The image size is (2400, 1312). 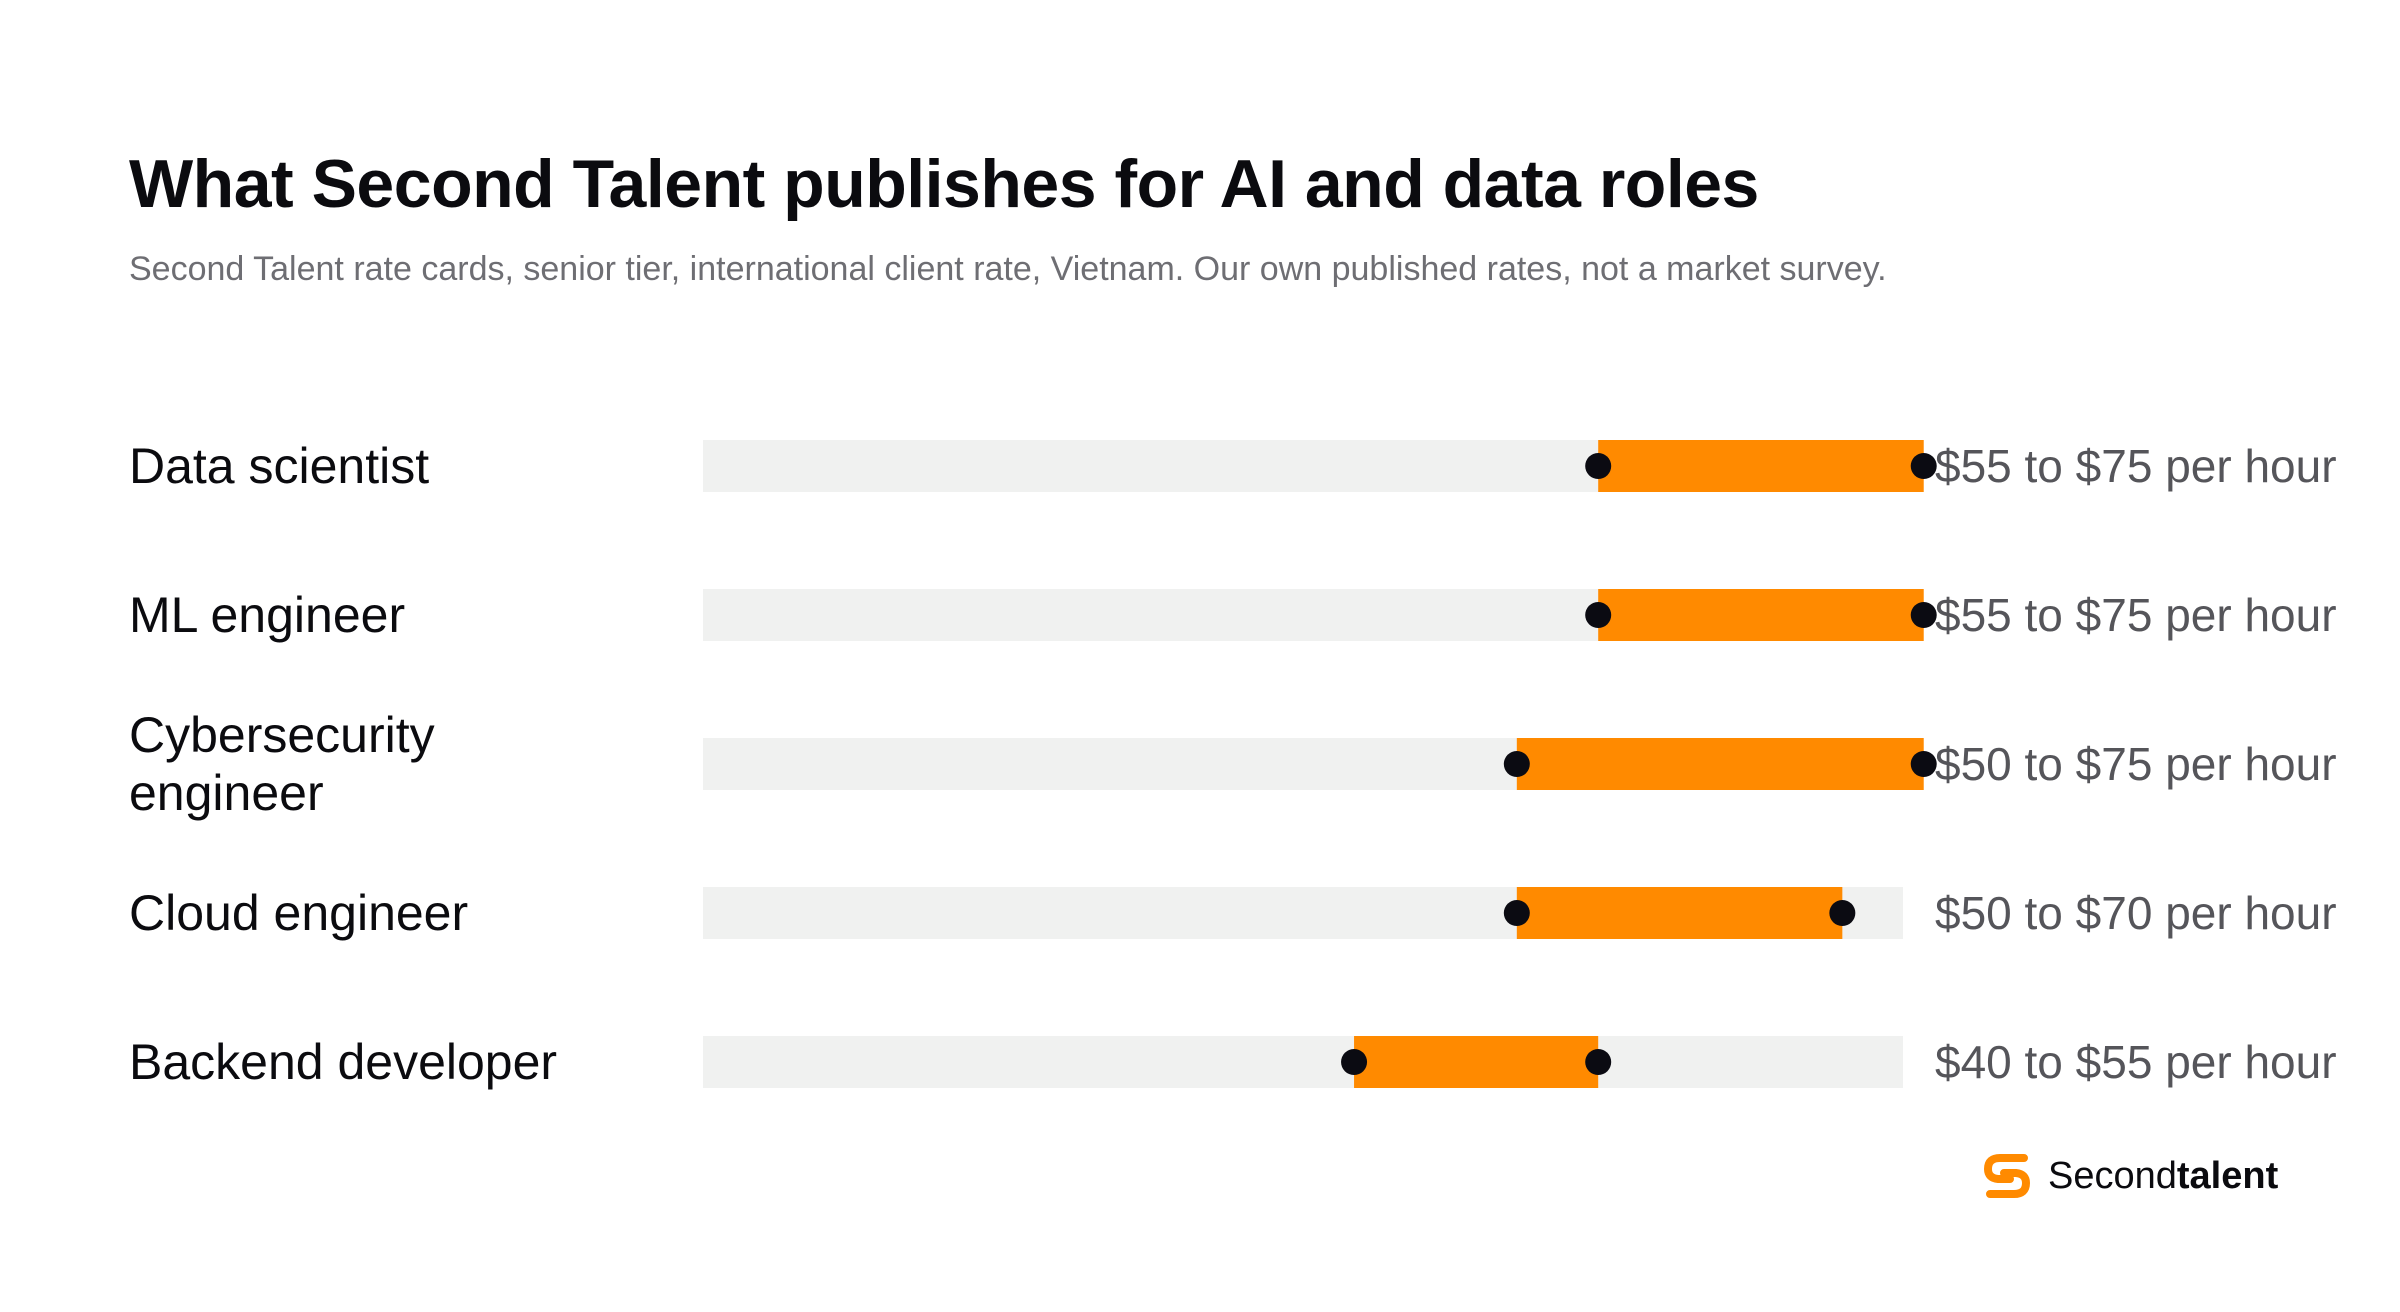 What do you see at coordinates (2136, 913) in the screenshot?
I see `value-label: $50 to $70 per hour` at bounding box center [2136, 913].